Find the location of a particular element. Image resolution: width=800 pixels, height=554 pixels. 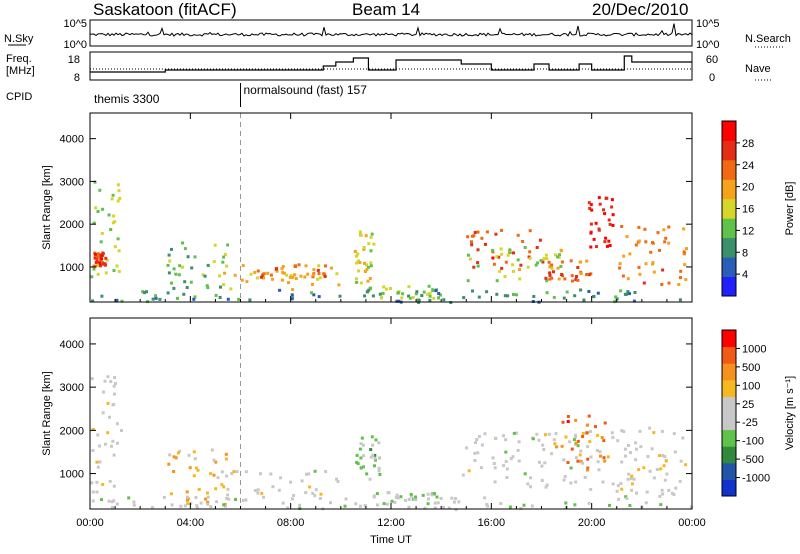

search-tick-top: 10^5 is located at coordinates (708, 24).